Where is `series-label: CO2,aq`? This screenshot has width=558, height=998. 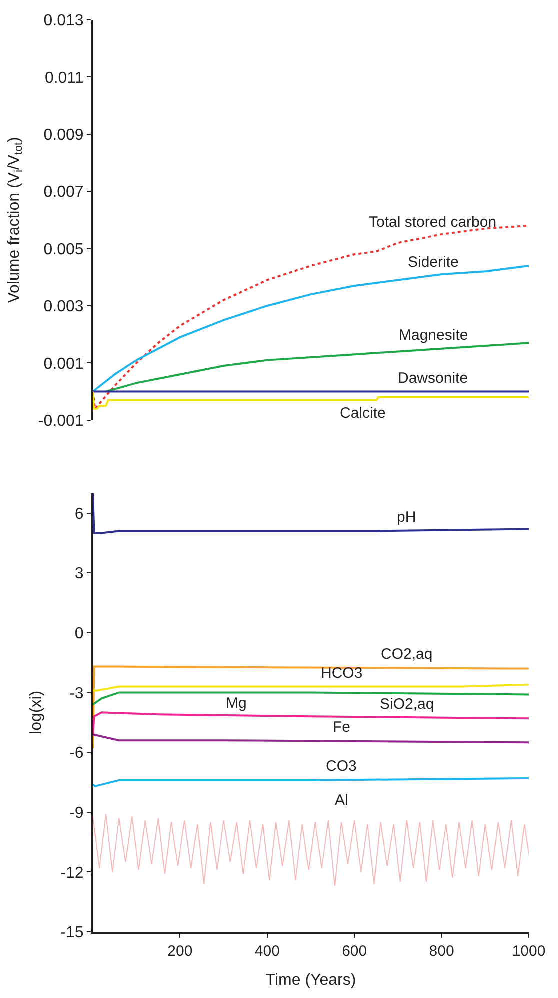
series-label: CO2,aq is located at coordinates (407, 654).